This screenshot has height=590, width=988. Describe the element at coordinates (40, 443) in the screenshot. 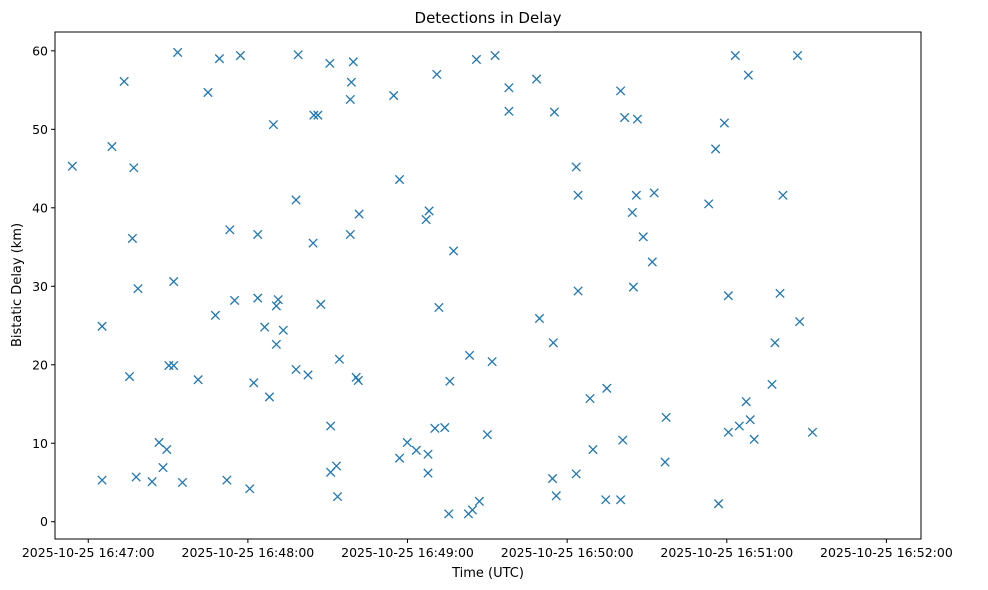

I see `y-tick-label: 10` at that location.